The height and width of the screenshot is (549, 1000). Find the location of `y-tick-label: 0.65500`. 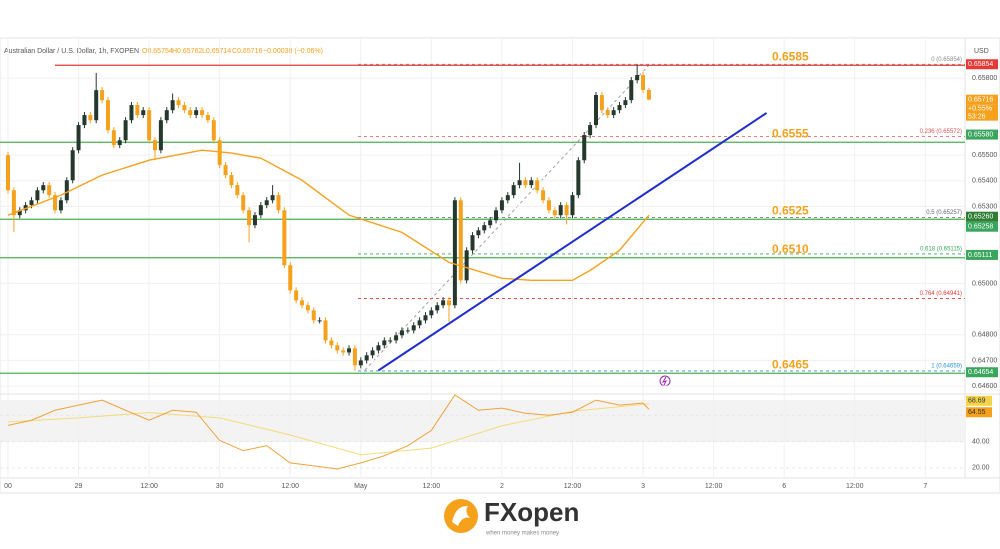

y-tick-label: 0.65500 is located at coordinates (984, 155).